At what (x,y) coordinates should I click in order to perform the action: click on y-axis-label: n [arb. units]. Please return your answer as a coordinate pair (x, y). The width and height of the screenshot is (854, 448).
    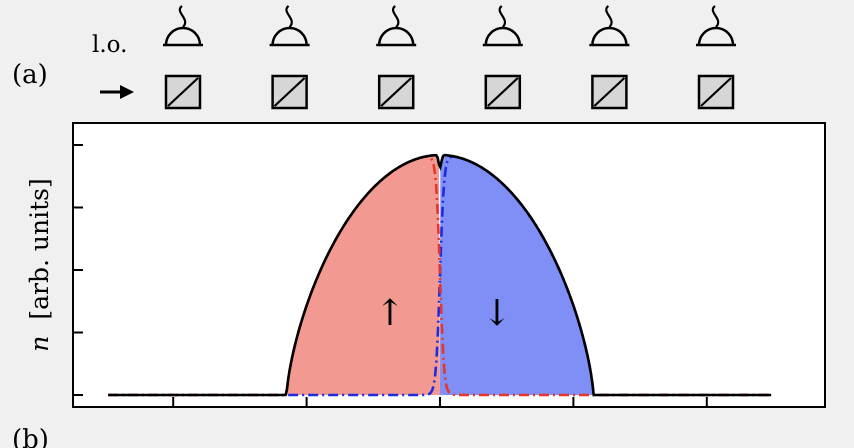
    Looking at the image, I should click on (39, 264).